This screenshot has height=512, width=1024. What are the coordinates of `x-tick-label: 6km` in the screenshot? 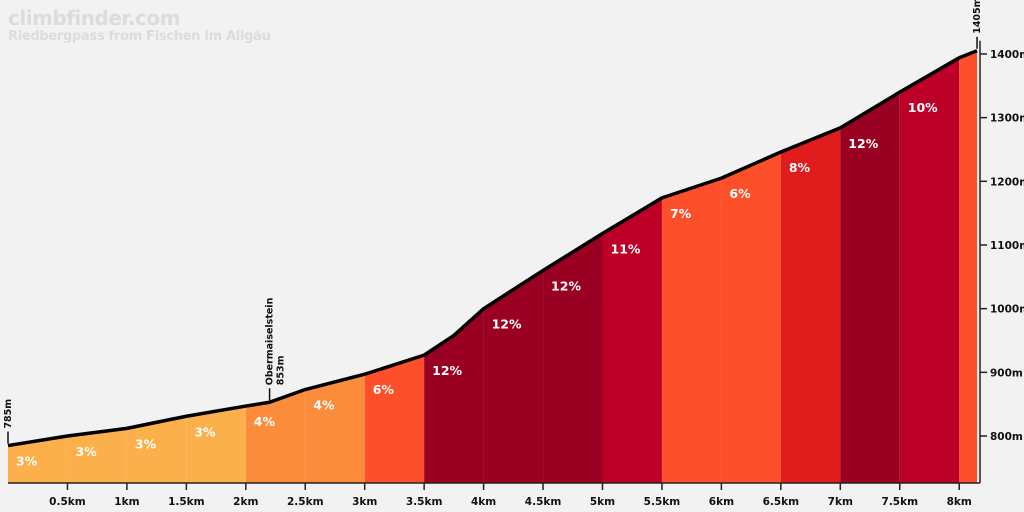 It's located at (721, 502).